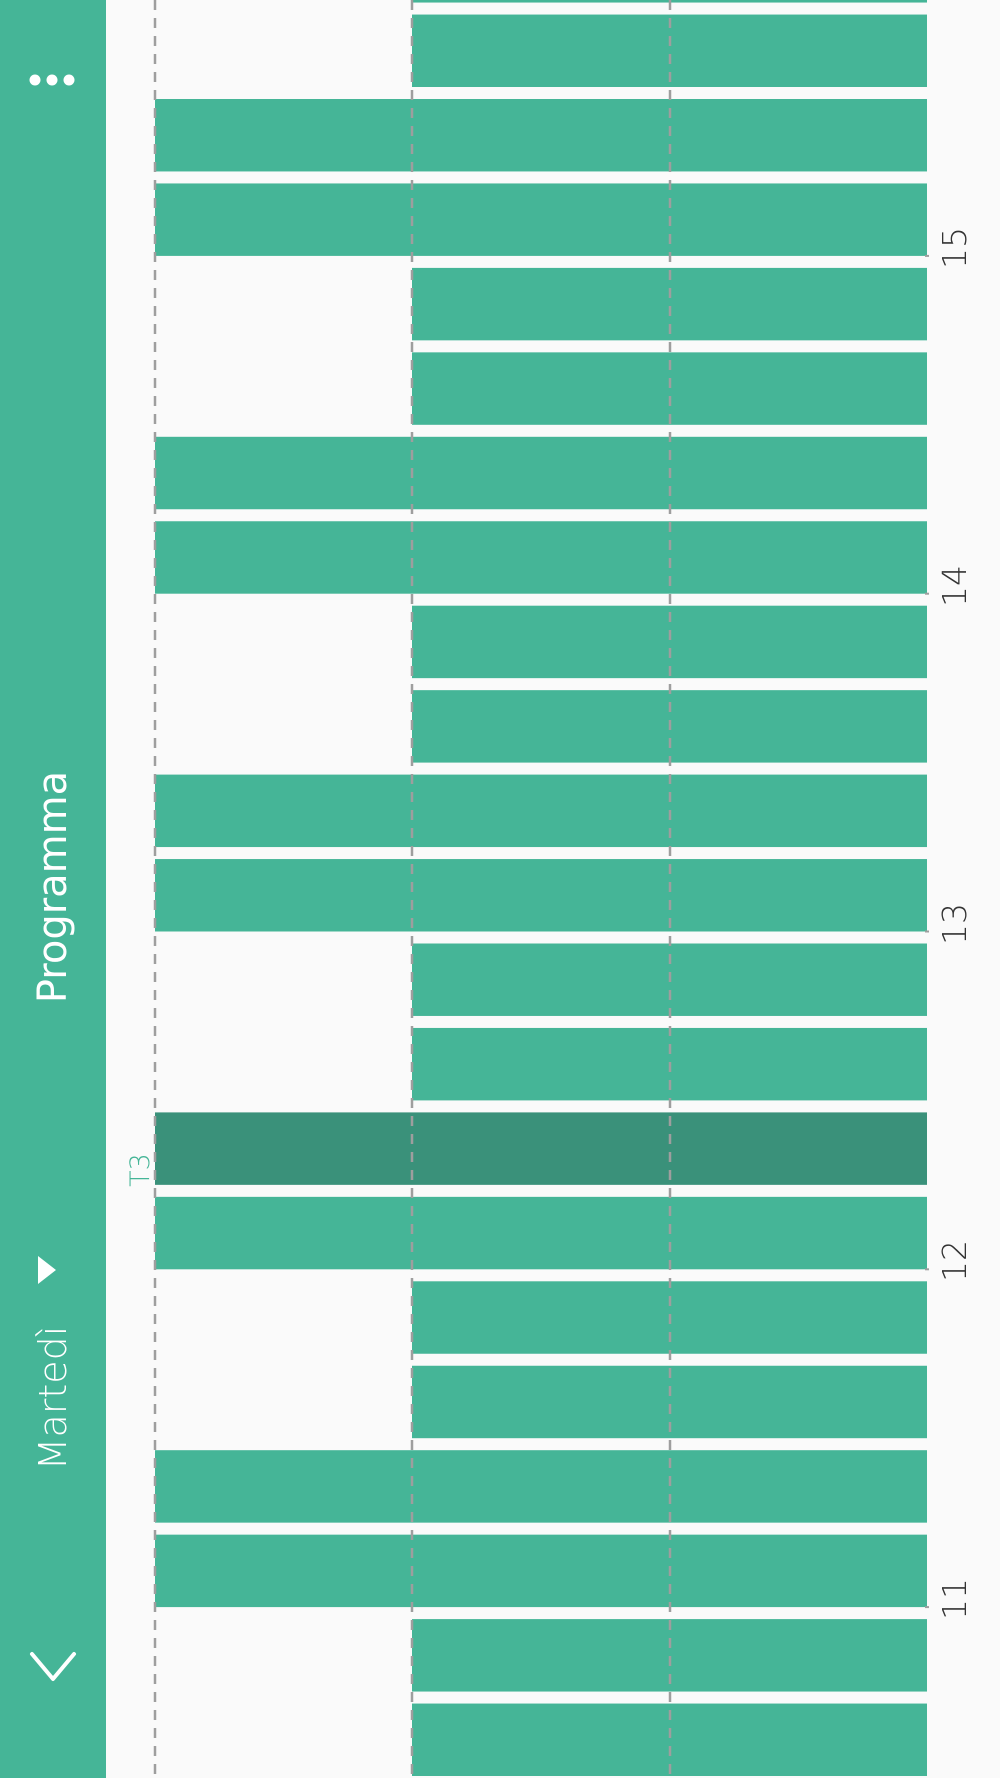  I want to click on hour-label: 14, so click(954, 585).